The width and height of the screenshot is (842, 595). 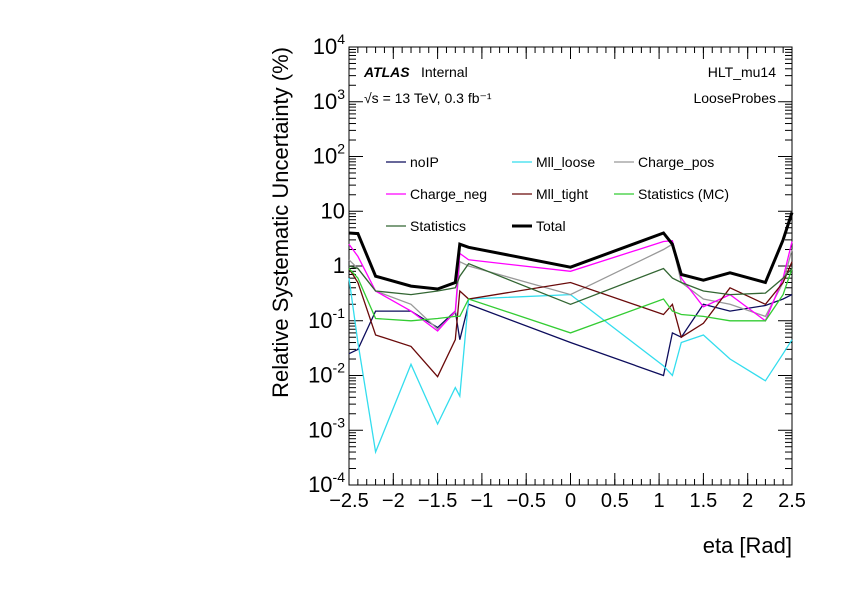 What do you see at coordinates (570, 501) in the screenshot?
I see `x-tick-label: 0` at bounding box center [570, 501].